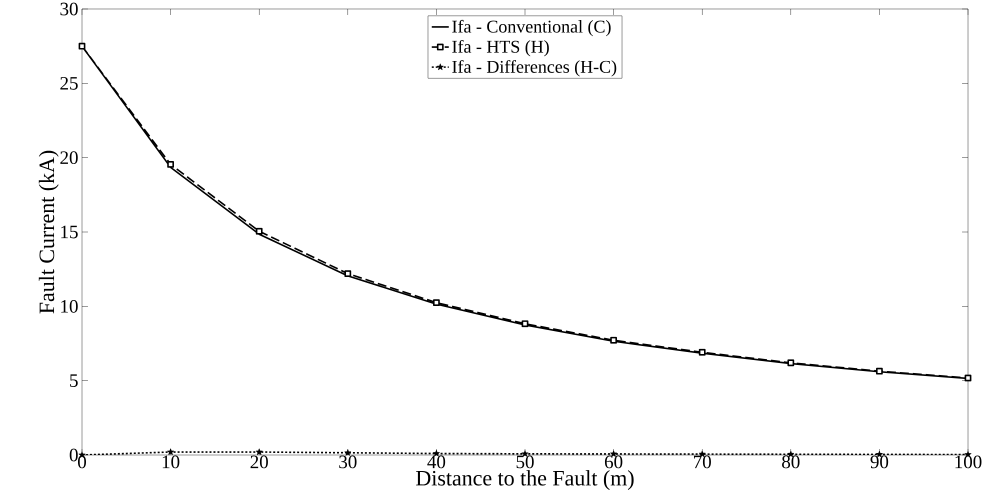 This screenshot has height=490, width=989. Describe the element at coordinates (500, 48) in the screenshot. I see `legend-label: Ifa - HTS (H)` at that location.